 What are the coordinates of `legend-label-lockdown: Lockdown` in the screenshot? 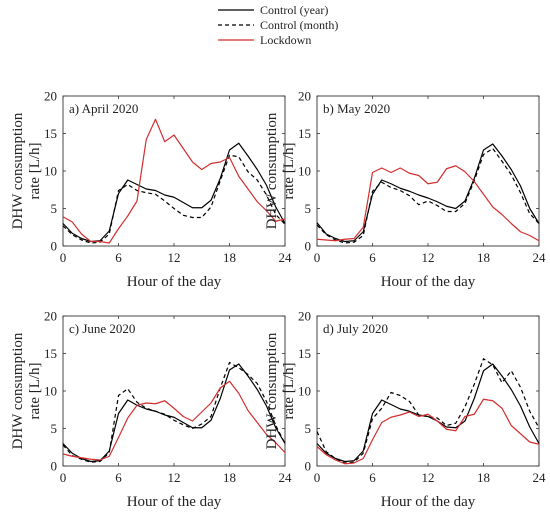 It's located at (285, 40).